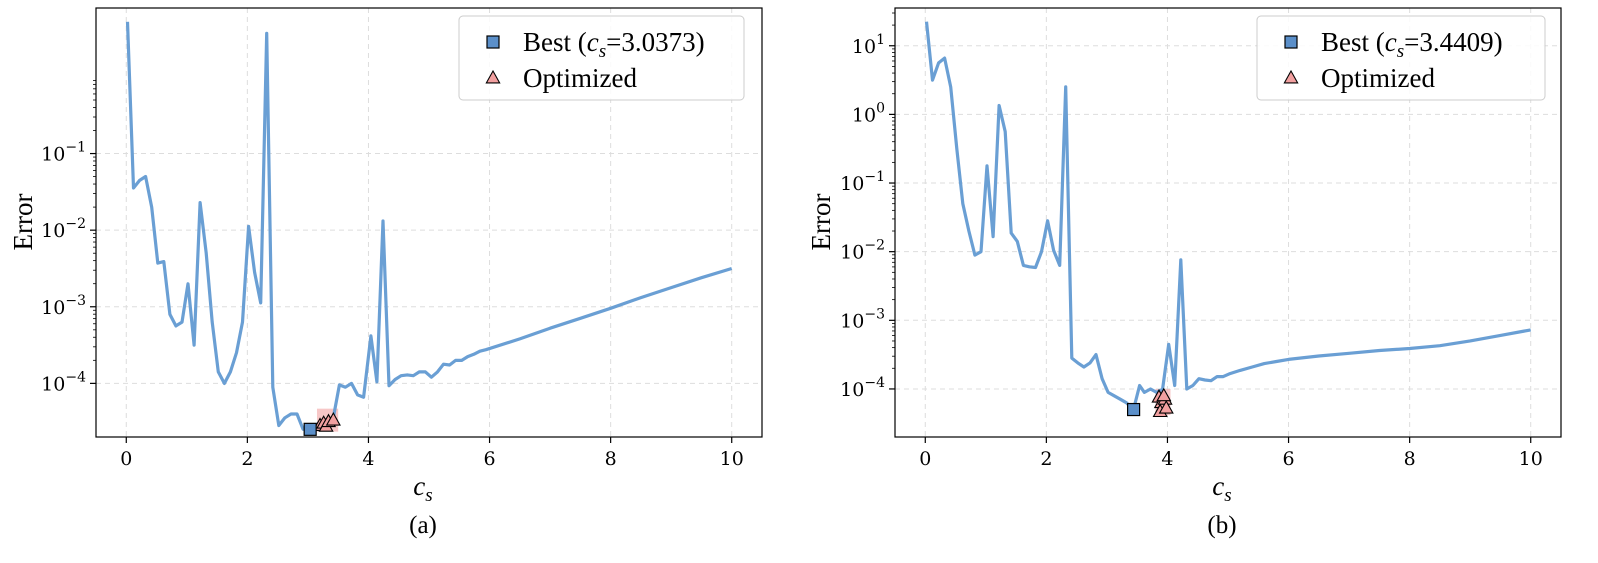 The image size is (1598, 563). What do you see at coordinates (1531, 459) in the screenshot?
I see `xtick-label-b-5: 10` at bounding box center [1531, 459].